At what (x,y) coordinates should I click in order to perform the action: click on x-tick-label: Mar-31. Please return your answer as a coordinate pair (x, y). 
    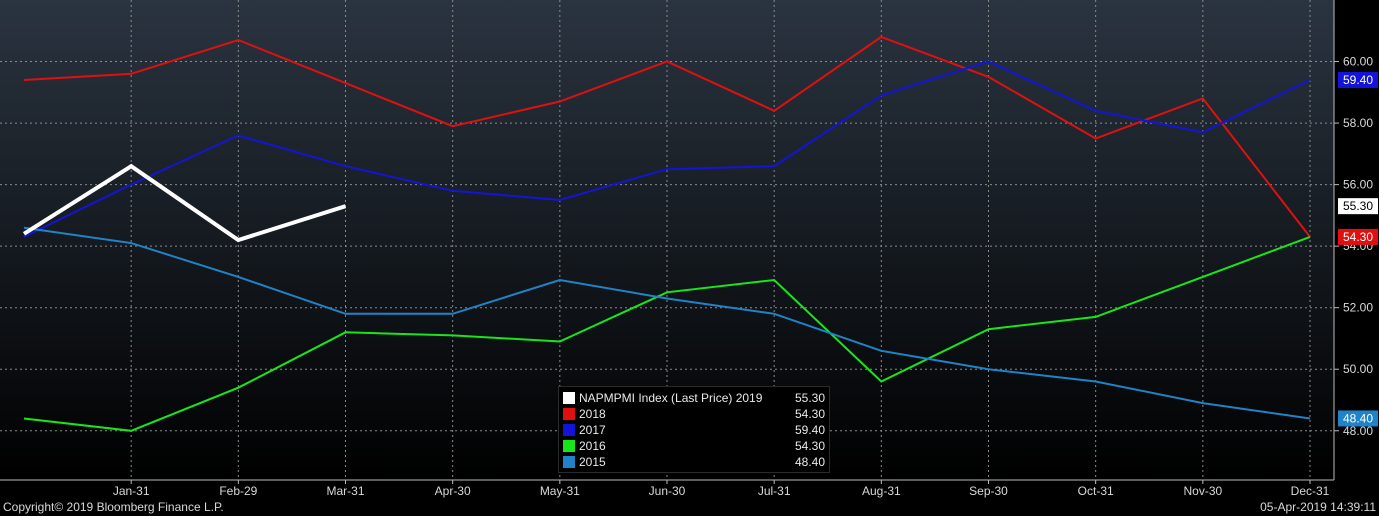
    Looking at the image, I should click on (345, 491).